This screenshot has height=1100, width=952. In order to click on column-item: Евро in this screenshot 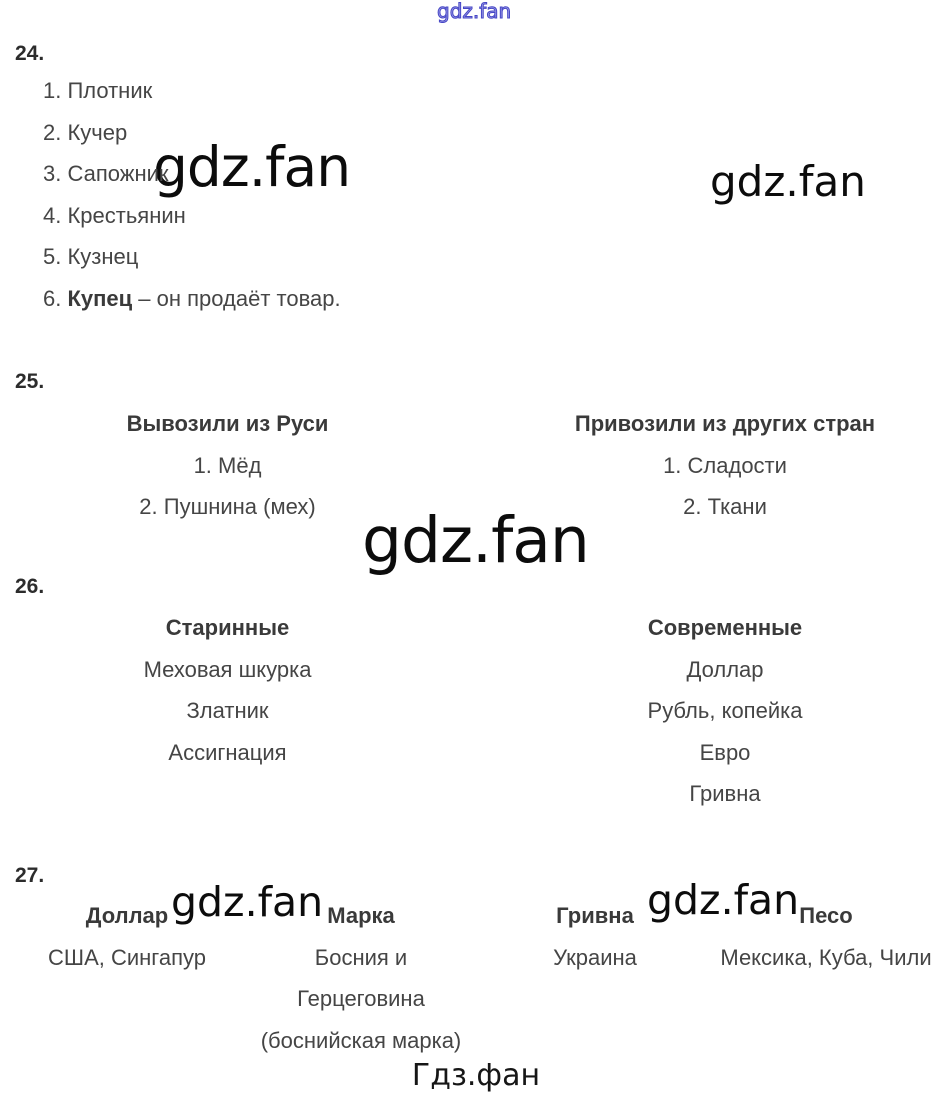, I will do `click(725, 752)`.